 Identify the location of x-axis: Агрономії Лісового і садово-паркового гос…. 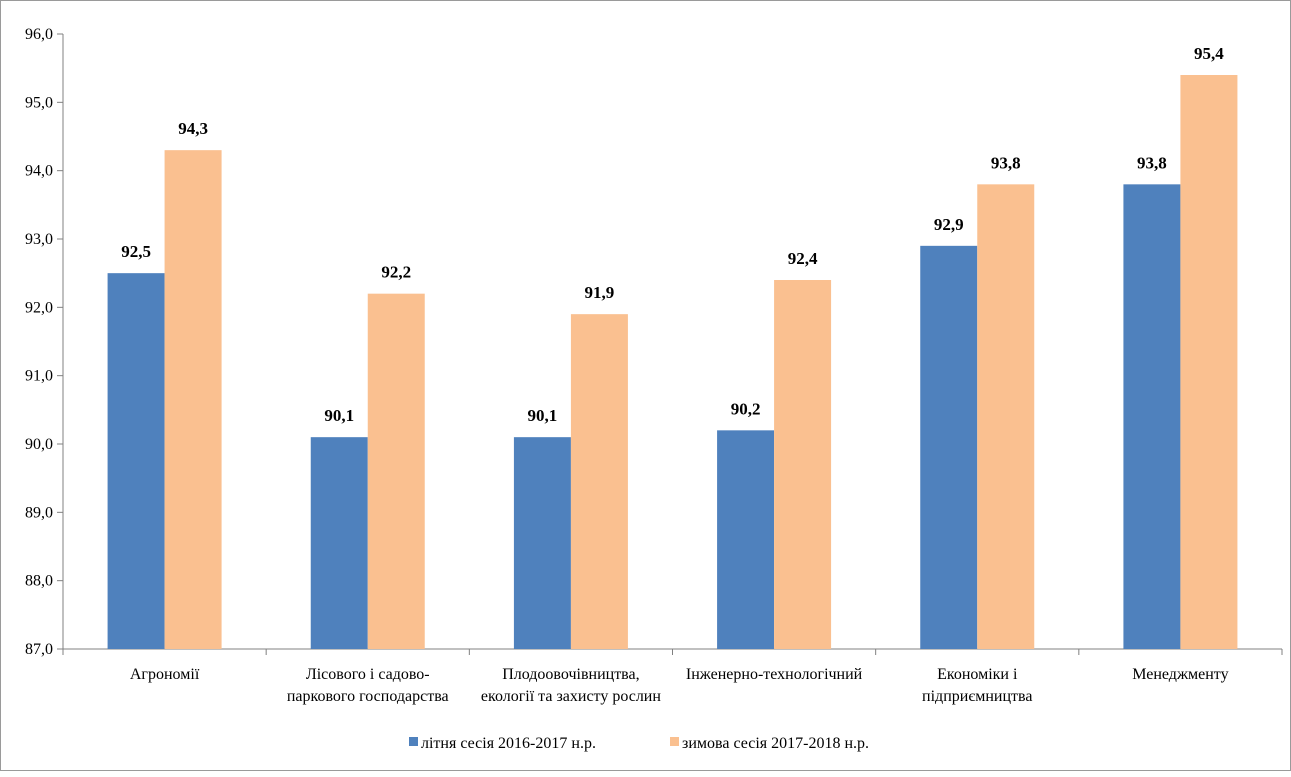
(672, 676).